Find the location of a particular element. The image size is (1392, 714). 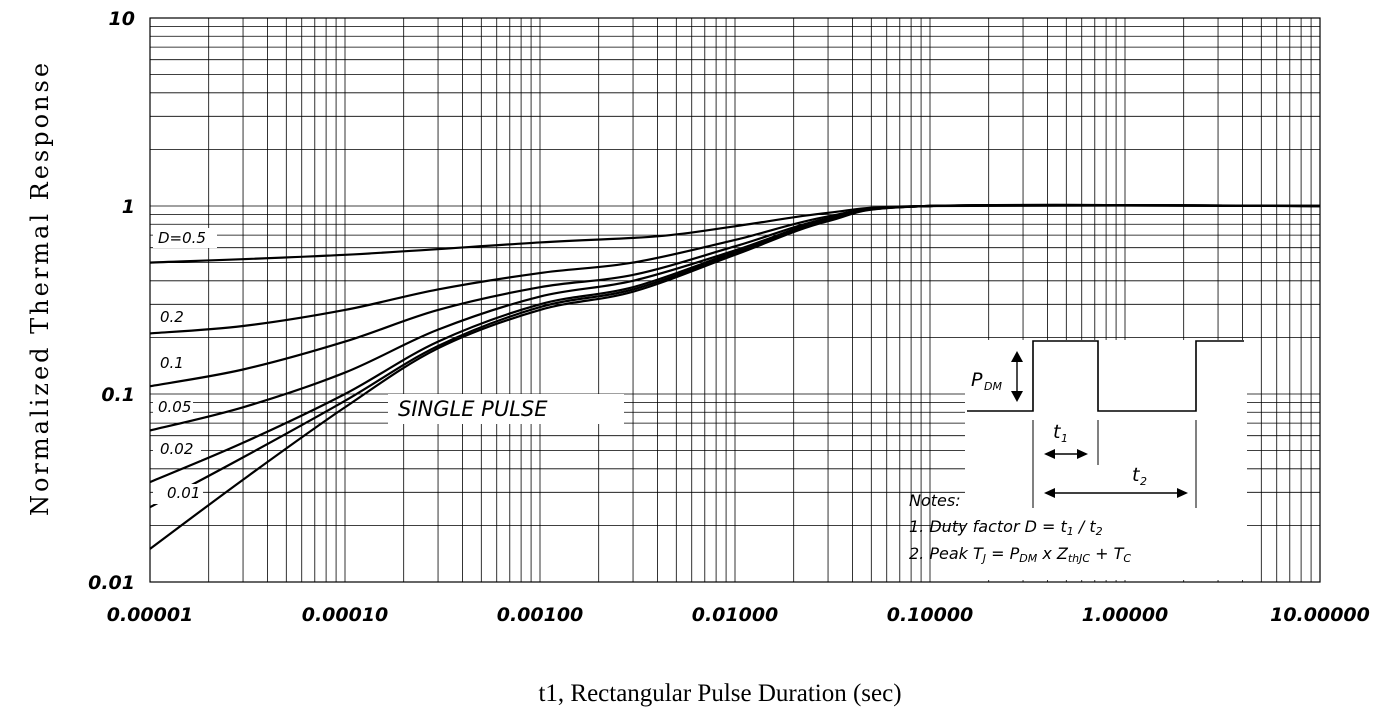

series-label-d001: 0.01 is located at coordinates (183, 493).